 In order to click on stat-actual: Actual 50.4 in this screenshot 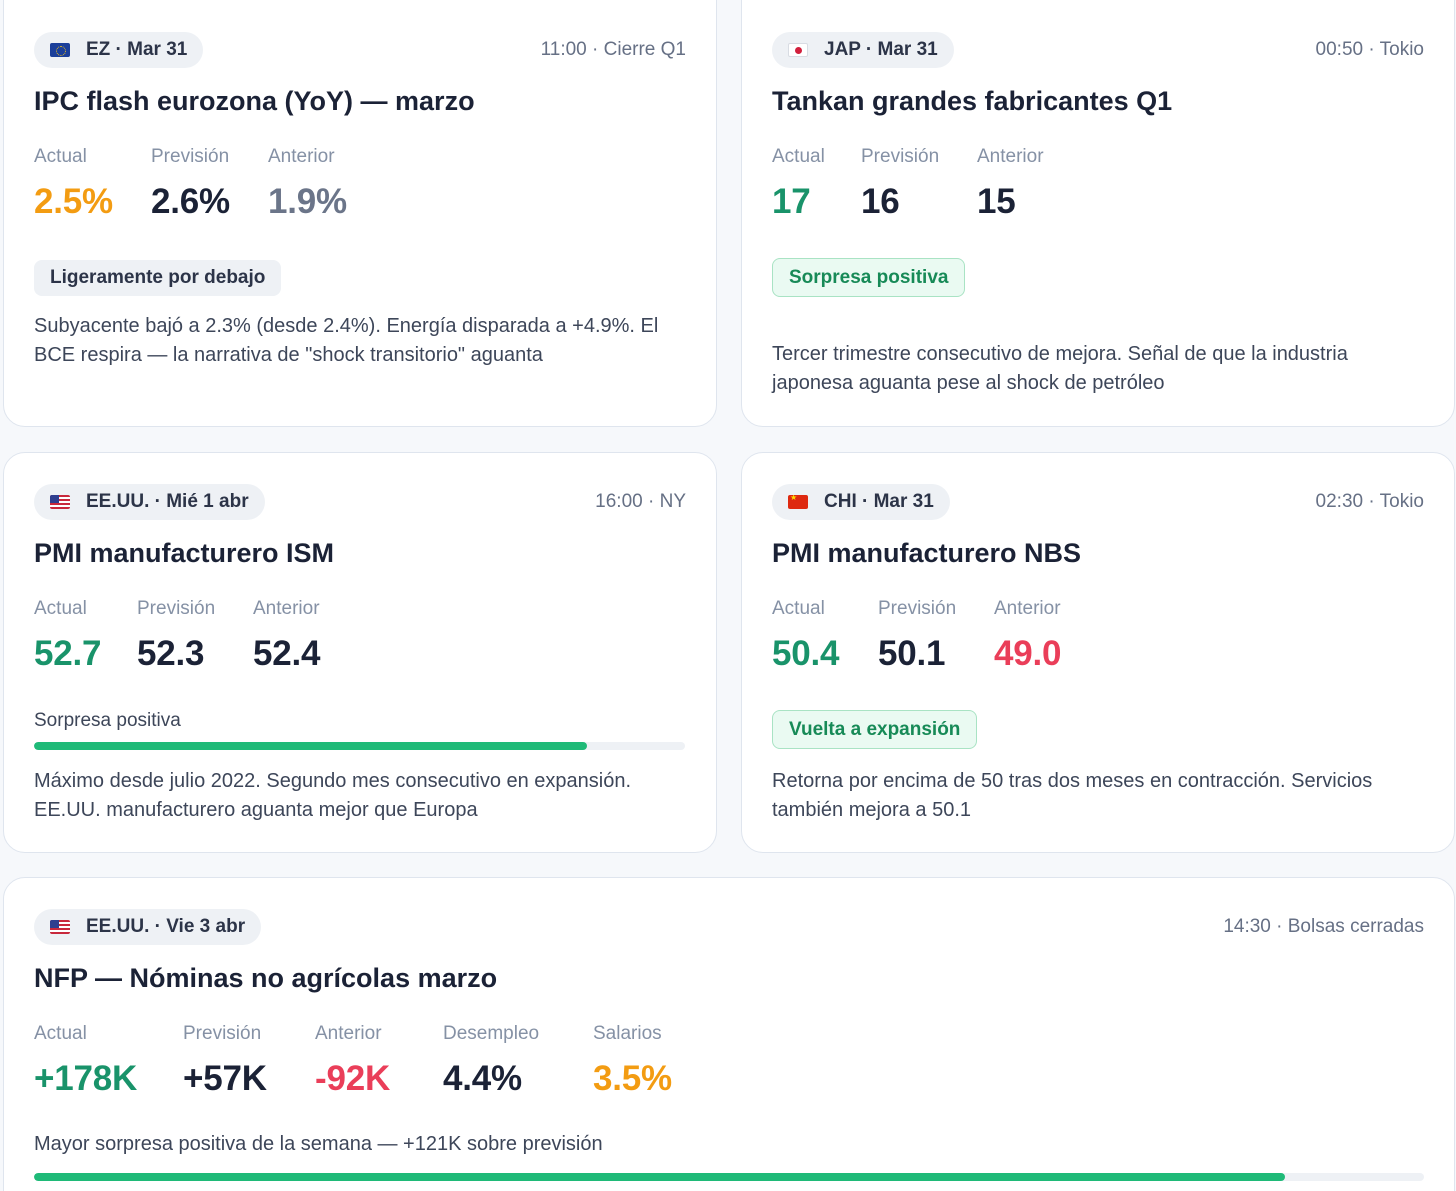, I will do `click(806, 636)`.